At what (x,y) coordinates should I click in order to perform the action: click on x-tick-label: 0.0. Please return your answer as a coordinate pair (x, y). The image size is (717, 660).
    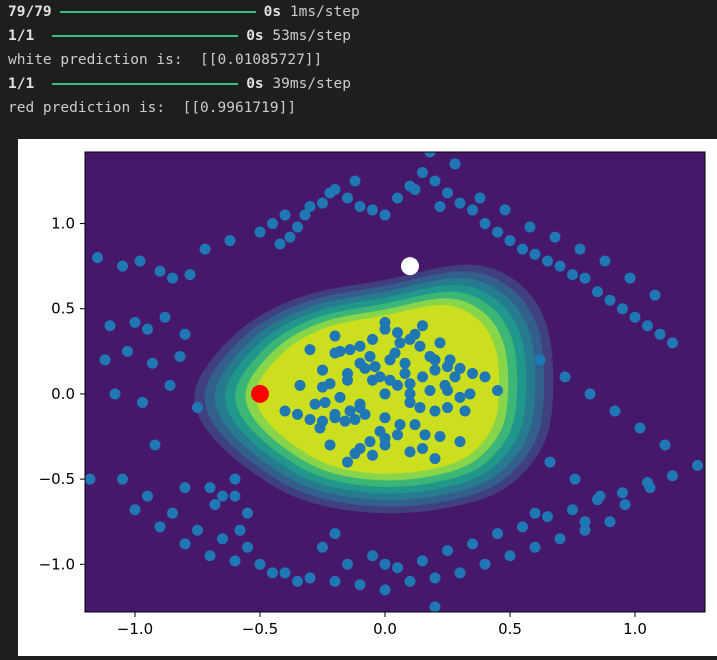
    Looking at the image, I should click on (385, 629).